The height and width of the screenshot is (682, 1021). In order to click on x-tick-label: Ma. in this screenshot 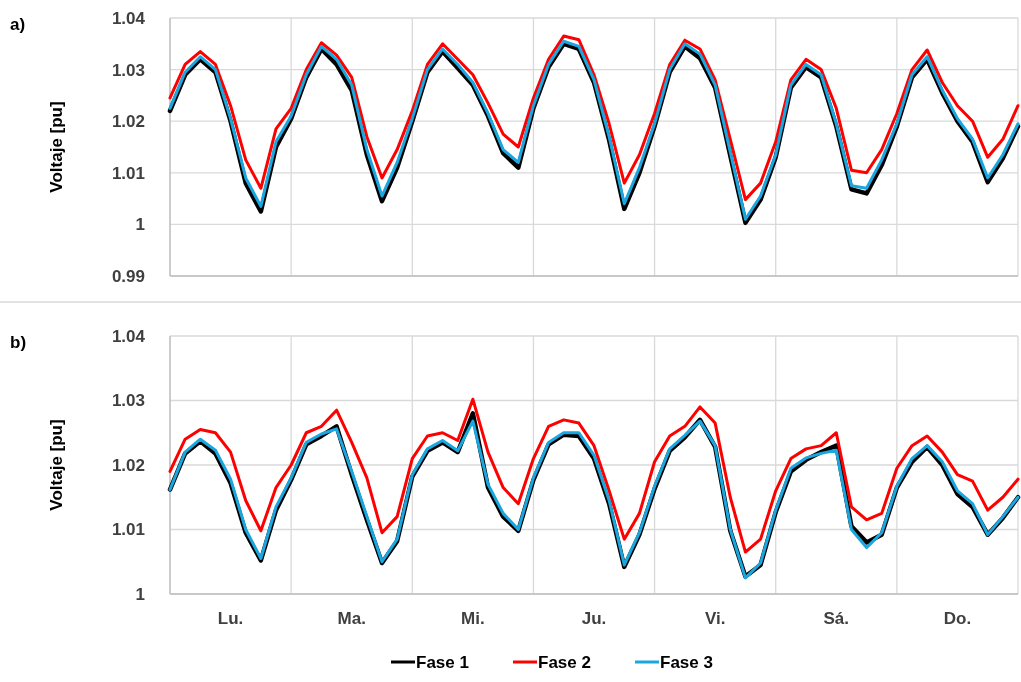, I will do `click(351, 618)`.